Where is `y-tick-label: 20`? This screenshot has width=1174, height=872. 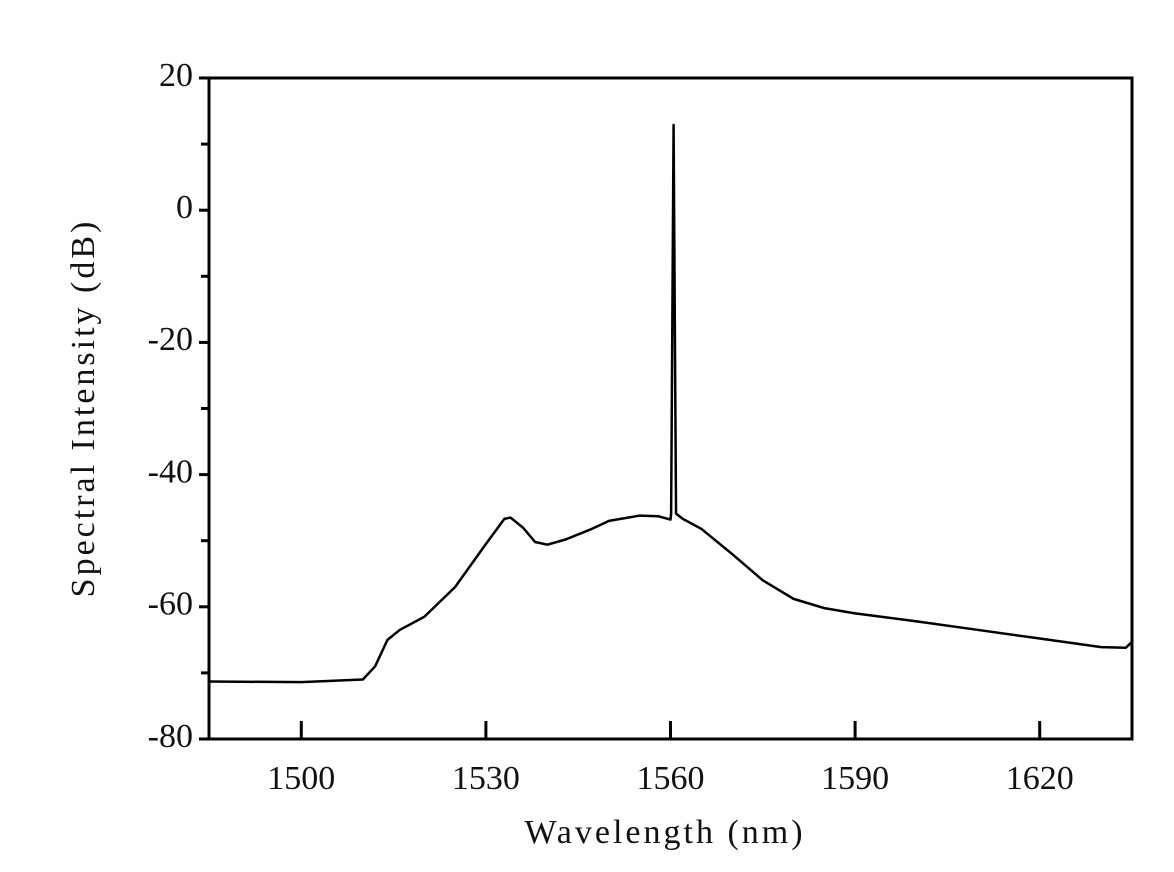
y-tick-label: 20 is located at coordinates (176, 75).